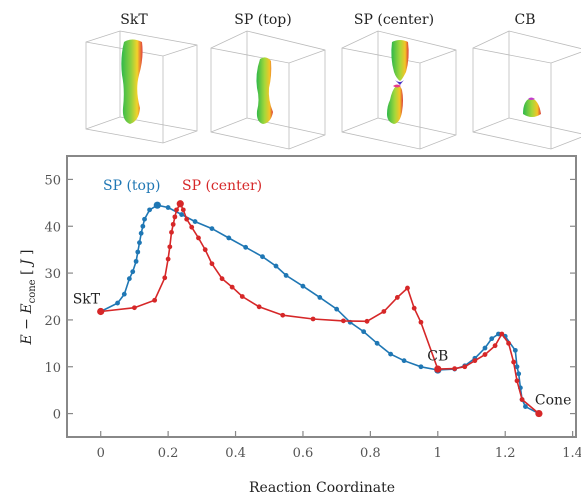 This screenshot has width=581, height=499. Describe the element at coordinates (395, 104) in the screenshot. I see `sp-center-lower-shape` at that location.